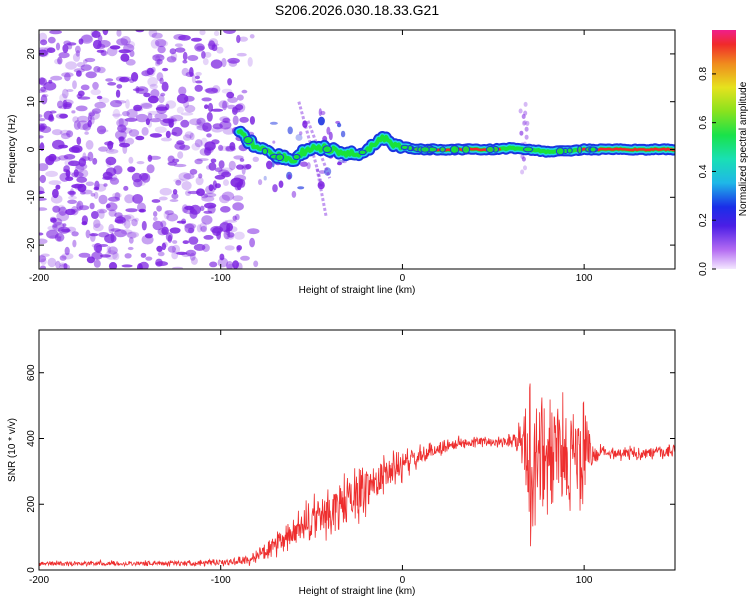 The width and height of the screenshot is (750, 600). I want to click on y-tick-label: 200, so click(31, 503).